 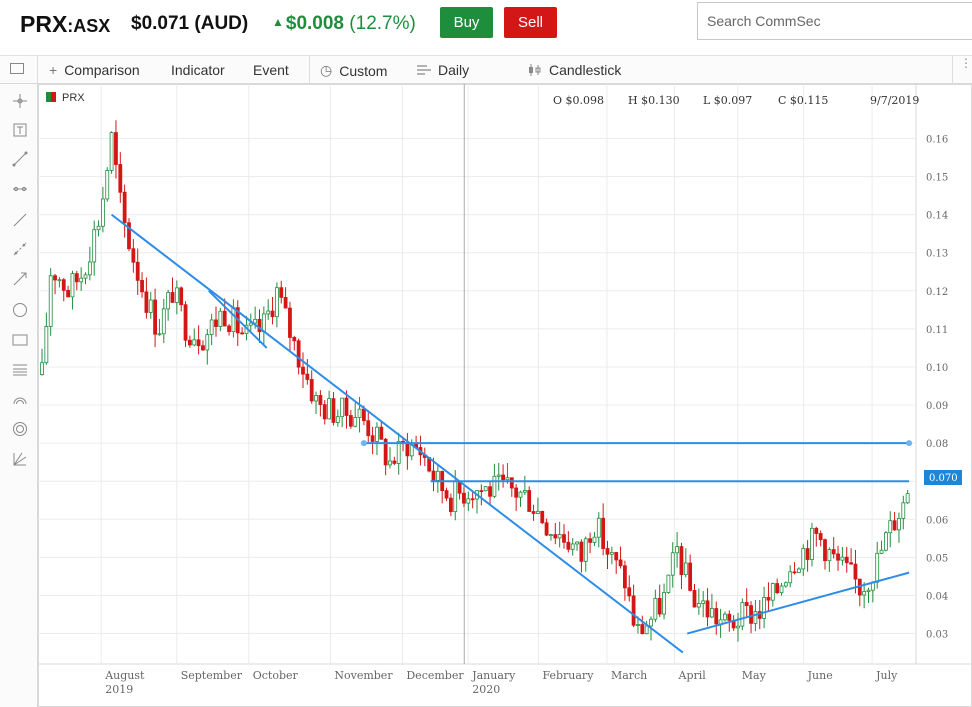 What do you see at coordinates (65, 24) in the screenshot?
I see `ticker-symbol: PRX:ASX` at bounding box center [65, 24].